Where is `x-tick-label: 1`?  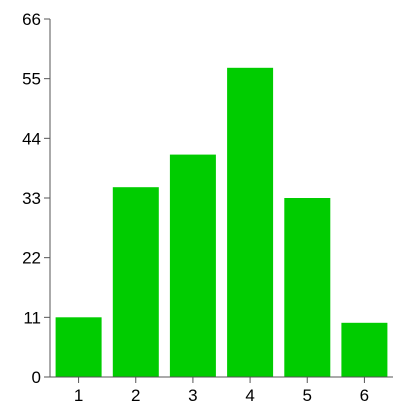
x-tick-label: 1 is located at coordinates (78, 395).